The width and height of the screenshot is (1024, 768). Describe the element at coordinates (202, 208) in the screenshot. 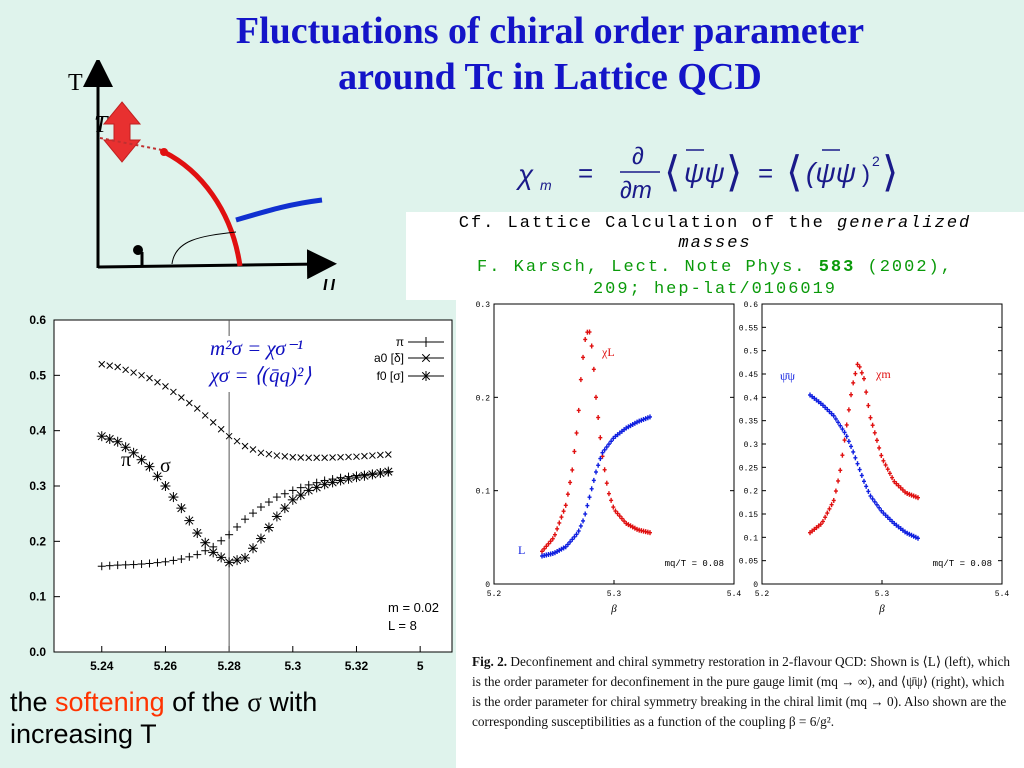

I see `first-order-line` at that location.